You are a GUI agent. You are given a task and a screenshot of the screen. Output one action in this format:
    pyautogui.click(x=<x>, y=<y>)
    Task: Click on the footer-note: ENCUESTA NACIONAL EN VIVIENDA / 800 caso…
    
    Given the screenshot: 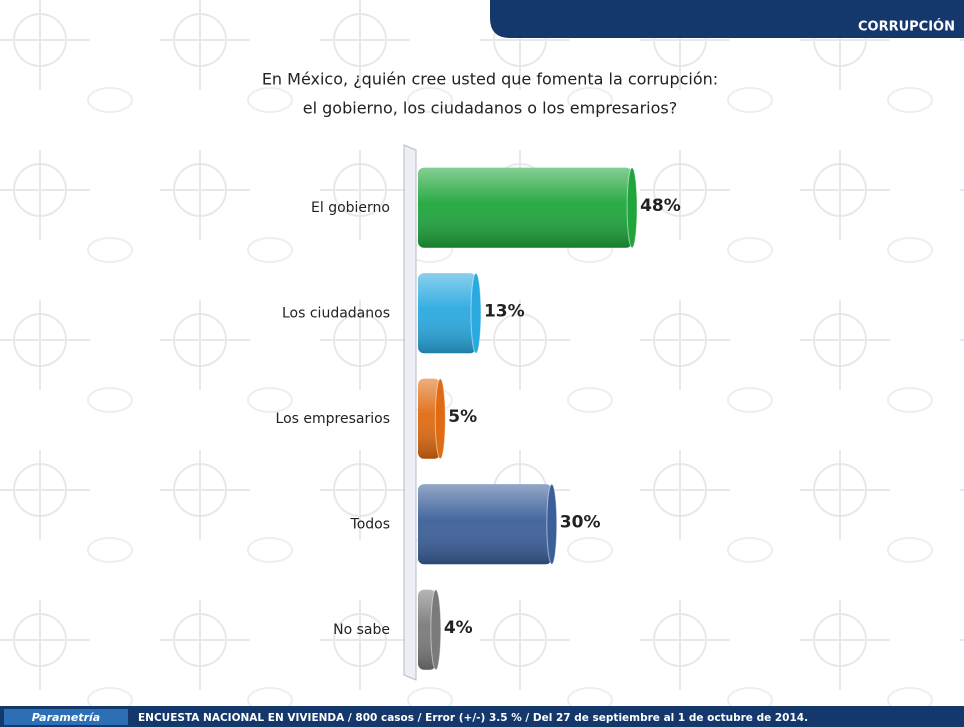 What is the action you would take?
    pyautogui.click(x=473, y=718)
    